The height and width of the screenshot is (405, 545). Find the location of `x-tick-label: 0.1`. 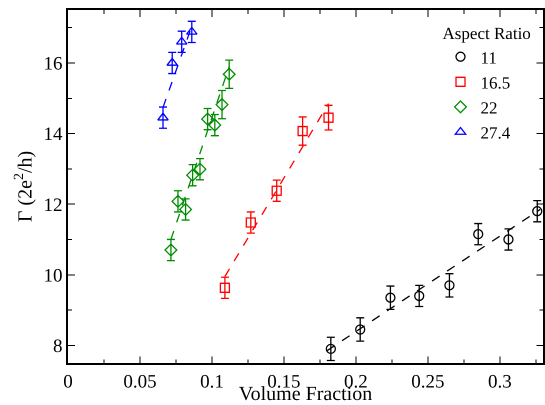

x-tick-label: 0.1 is located at coordinates (212, 382).